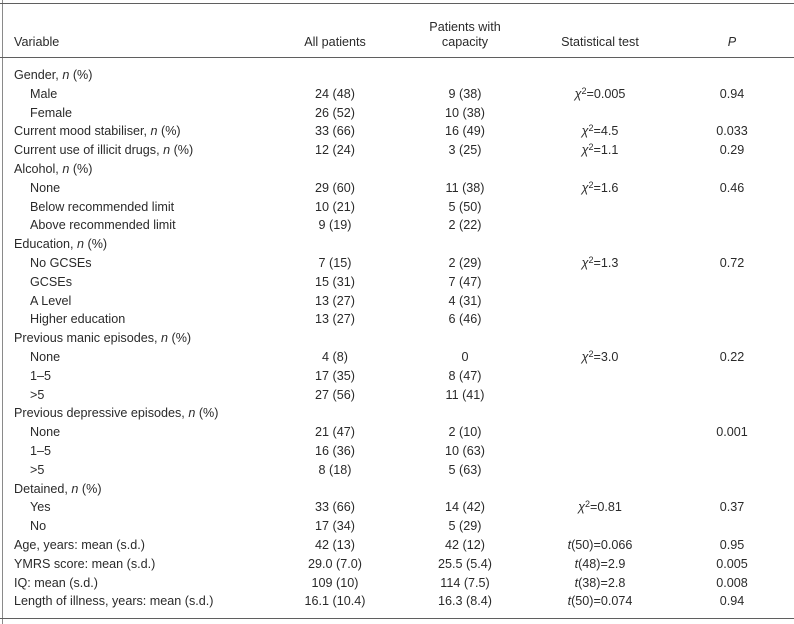  What do you see at coordinates (38, 526) in the screenshot?
I see `row-label: No` at bounding box center [38, 526].